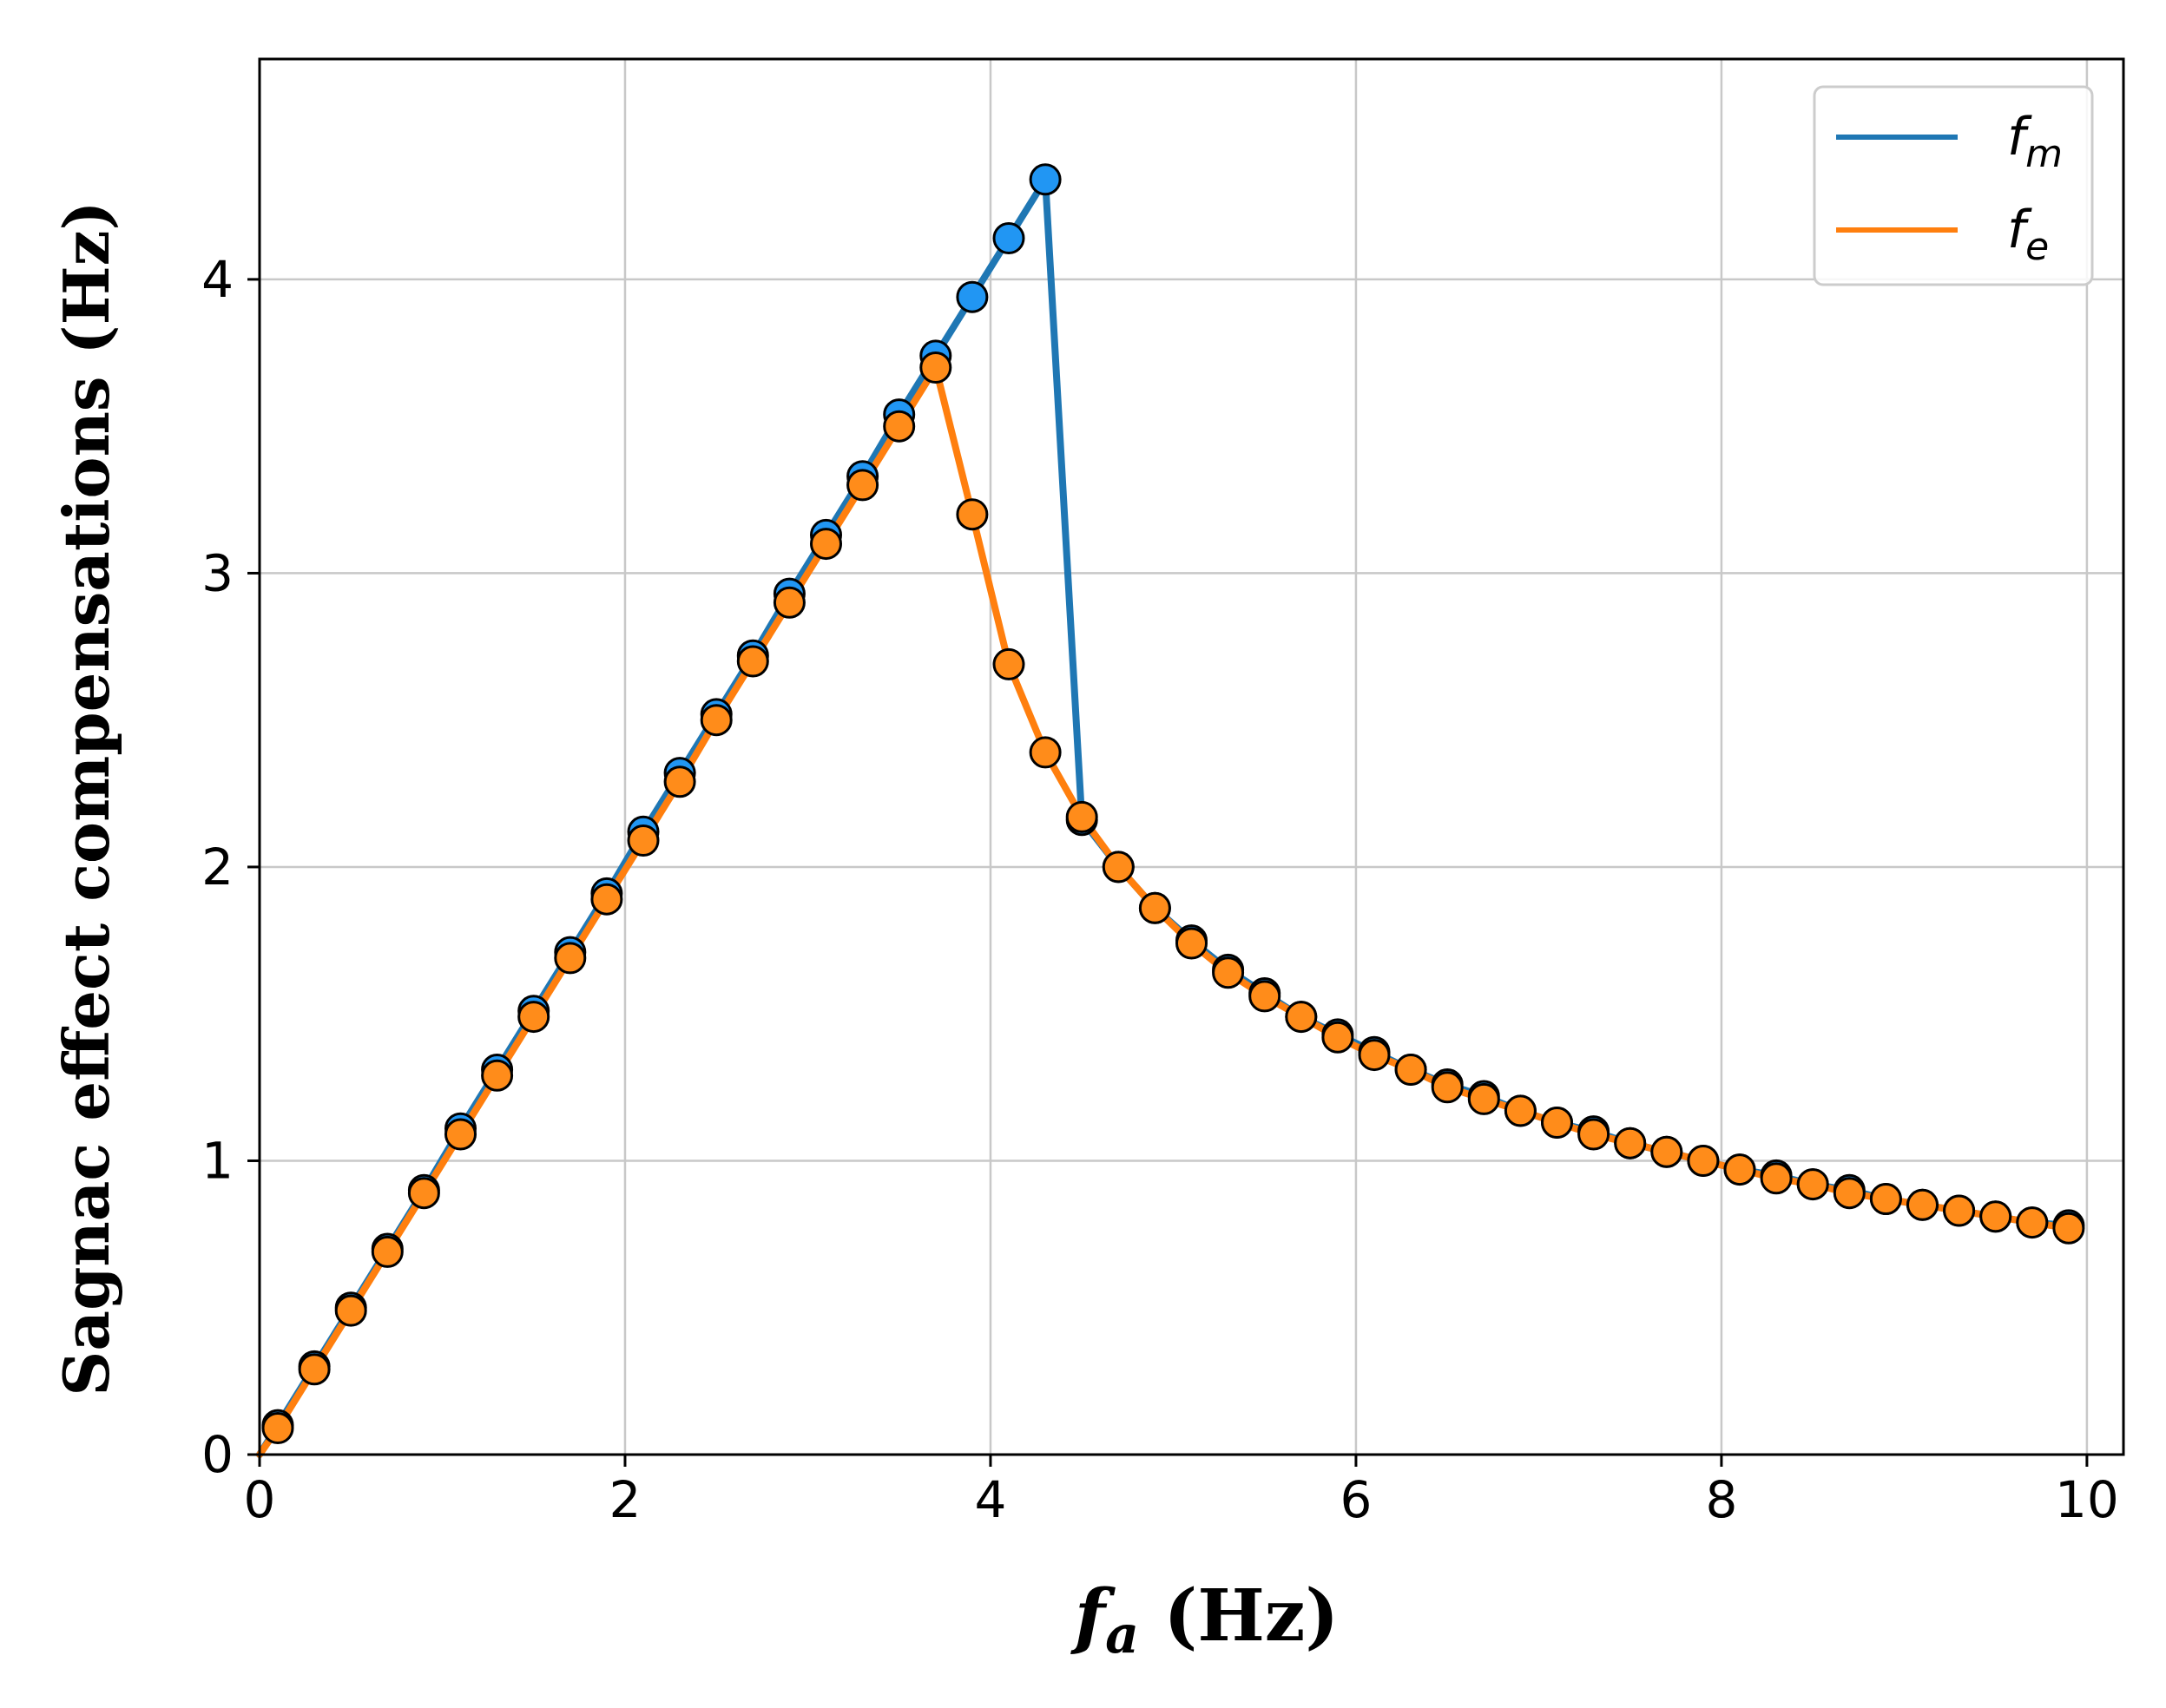  Describe the element at coordinates (625, 1499) in the screenshot. I see `x-tick-label: 2` at that location.